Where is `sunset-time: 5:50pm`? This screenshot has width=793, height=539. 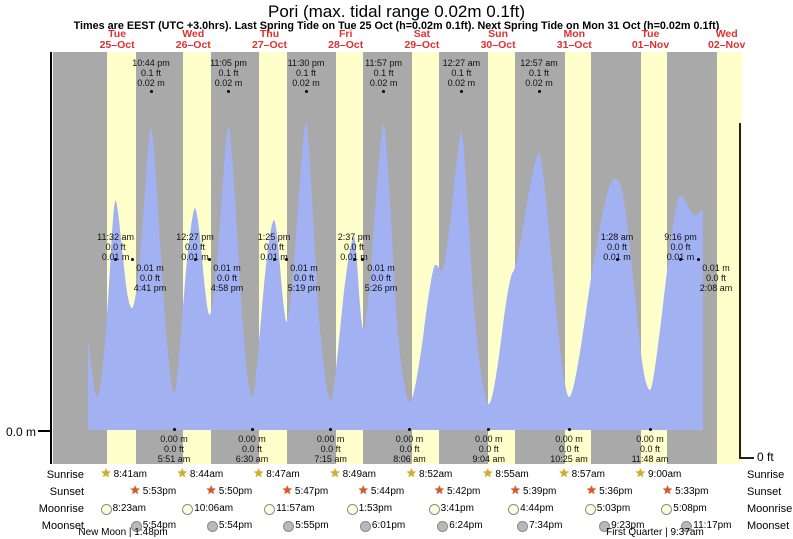
sunset-time: 5:50pm is located at coordinates (235, 491).